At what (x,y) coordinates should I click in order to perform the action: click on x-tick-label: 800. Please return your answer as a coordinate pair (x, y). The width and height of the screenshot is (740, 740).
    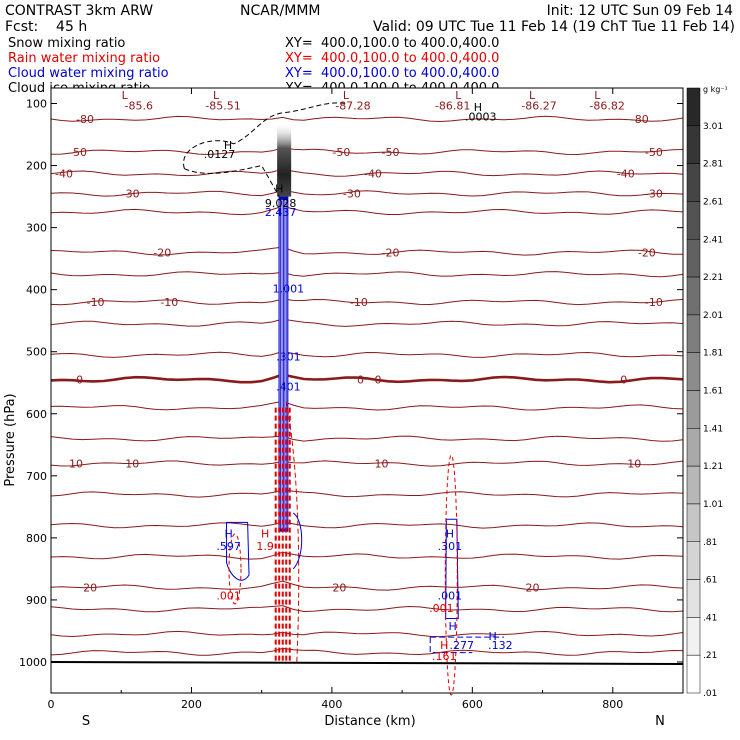
    Looking at the image, I should click on (612, 704).